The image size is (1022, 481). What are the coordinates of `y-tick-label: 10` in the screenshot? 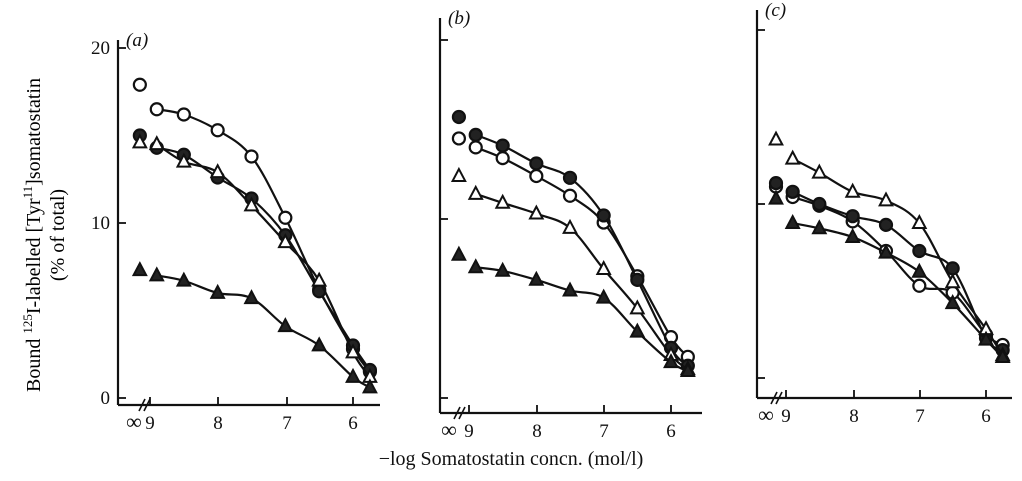 It's located at (100, 223).